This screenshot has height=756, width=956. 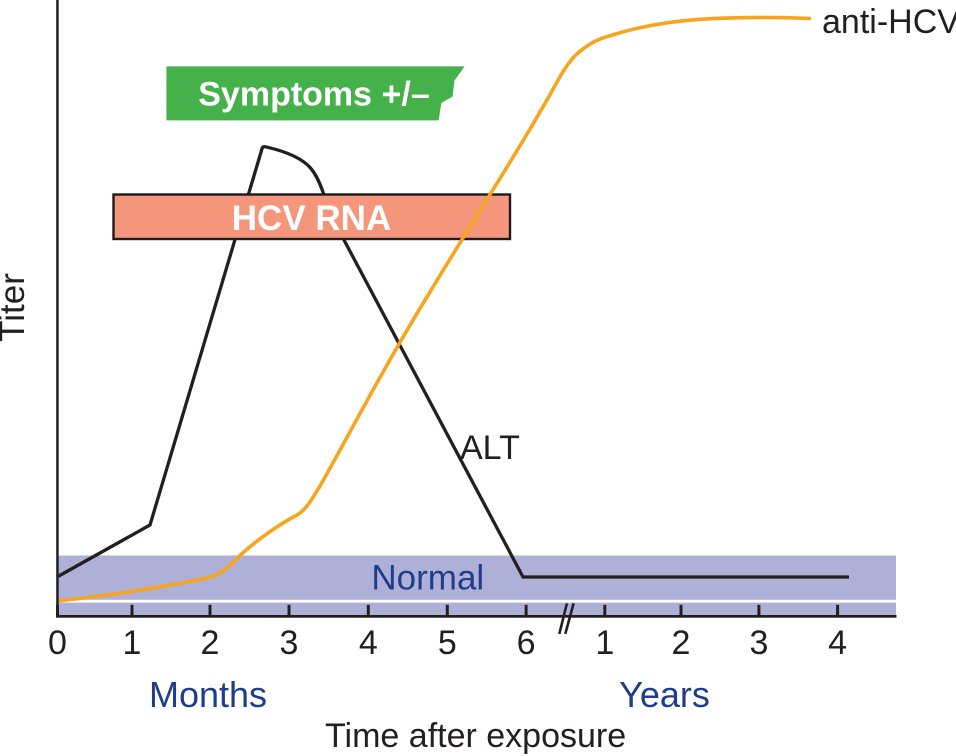 What do you see at coordinates (889, 22) in the screenshot?
I see `svg-text: anti-HCV` at bounding box center [889, 22].